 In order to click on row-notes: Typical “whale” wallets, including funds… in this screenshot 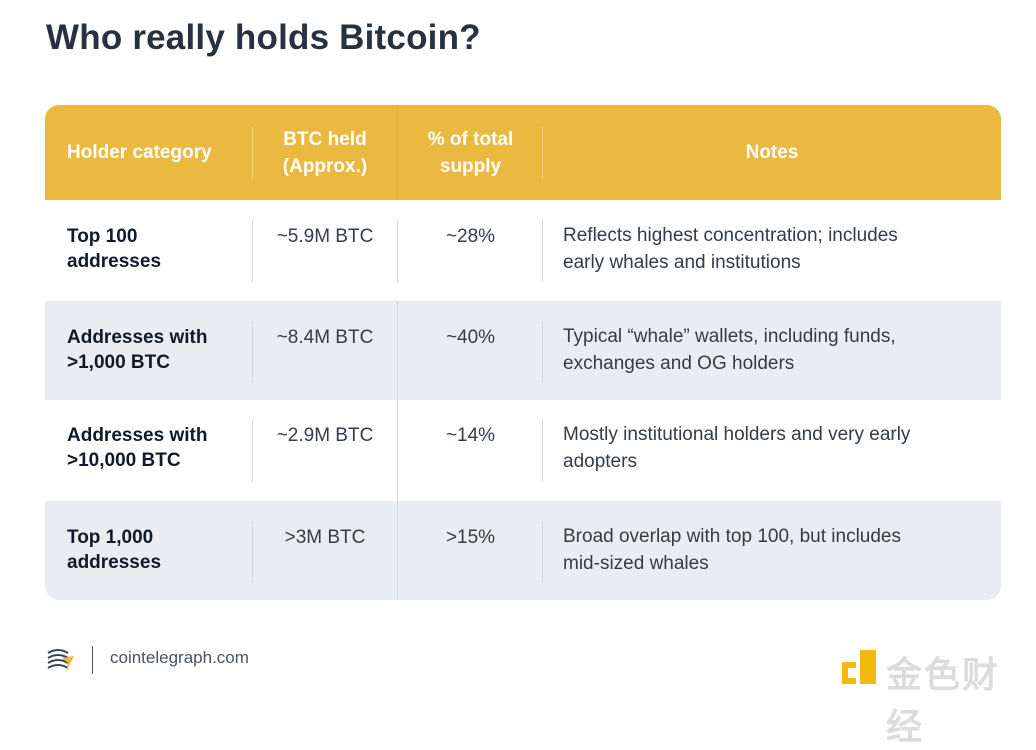, I will do `click(773, 350)`.